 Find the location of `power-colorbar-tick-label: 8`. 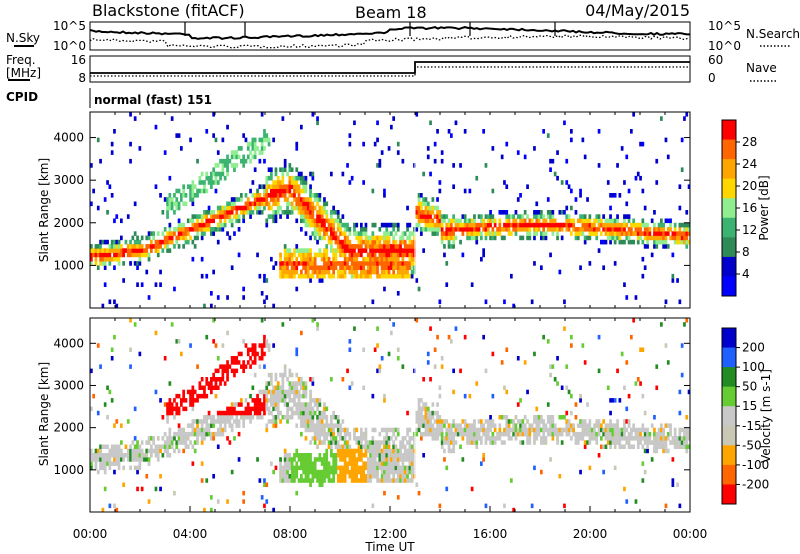

power-colorbar-tick-label: 8 is located at coordinates (746, 252).